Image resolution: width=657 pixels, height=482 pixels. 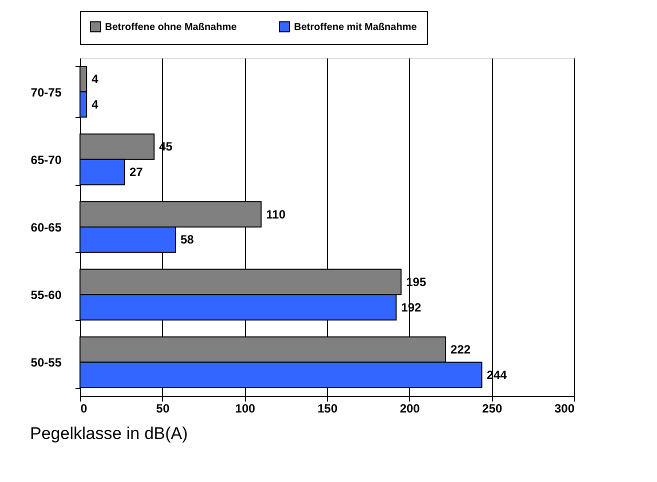 What do you see at coordinates (84, 409) in the screenshot?
I see `x-tick-label: 0` at bounding box center [84, 409].